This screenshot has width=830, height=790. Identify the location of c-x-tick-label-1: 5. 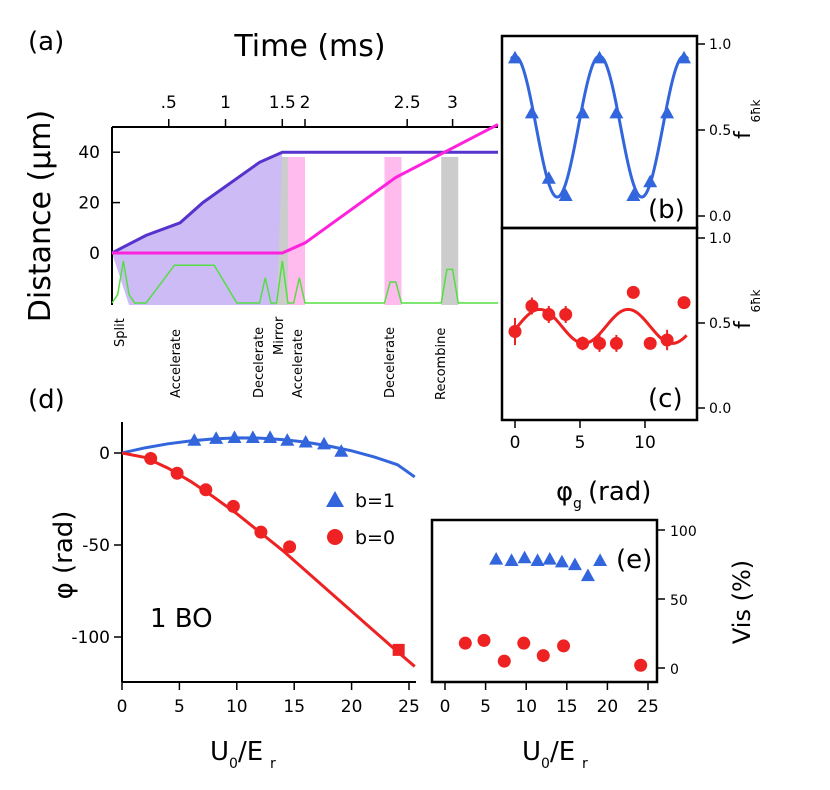
(580, 443).